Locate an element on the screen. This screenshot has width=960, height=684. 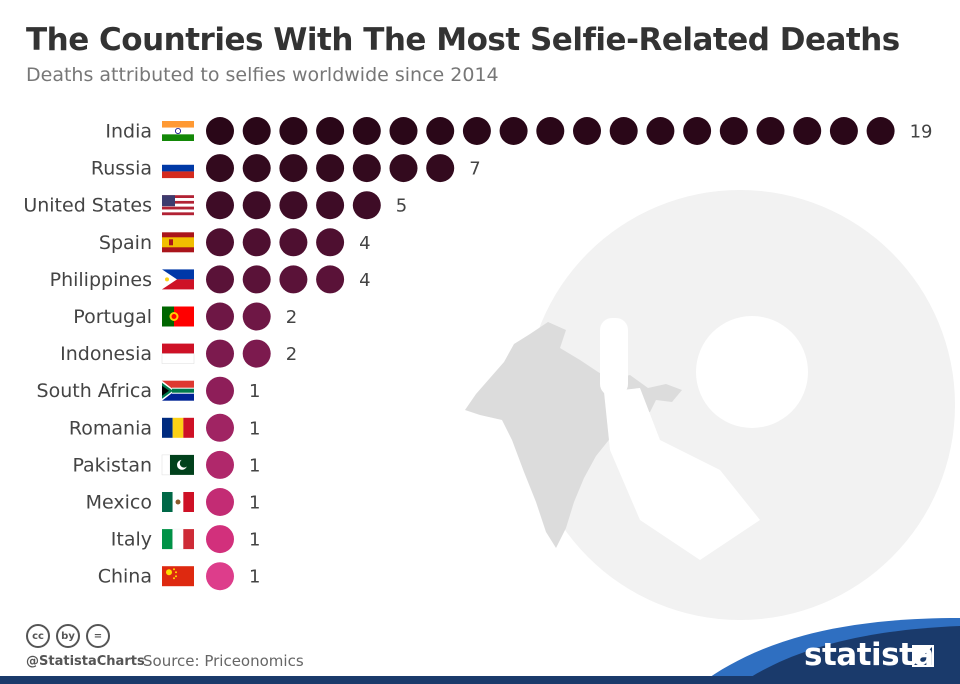
value-label-romania: 1 is located at coordinates (254, 428).